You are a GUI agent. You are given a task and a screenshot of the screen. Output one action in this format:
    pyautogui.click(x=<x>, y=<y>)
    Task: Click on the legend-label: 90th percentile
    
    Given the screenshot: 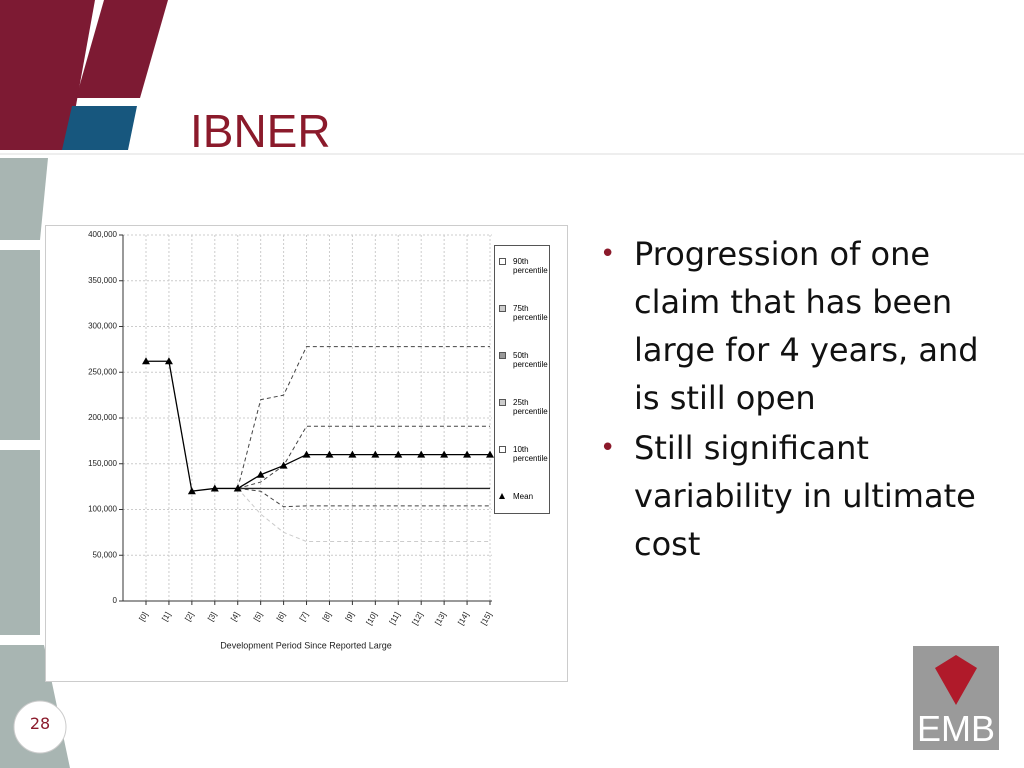 What is the action you would take?
    pyautogui.click(x=530, y=266)
    